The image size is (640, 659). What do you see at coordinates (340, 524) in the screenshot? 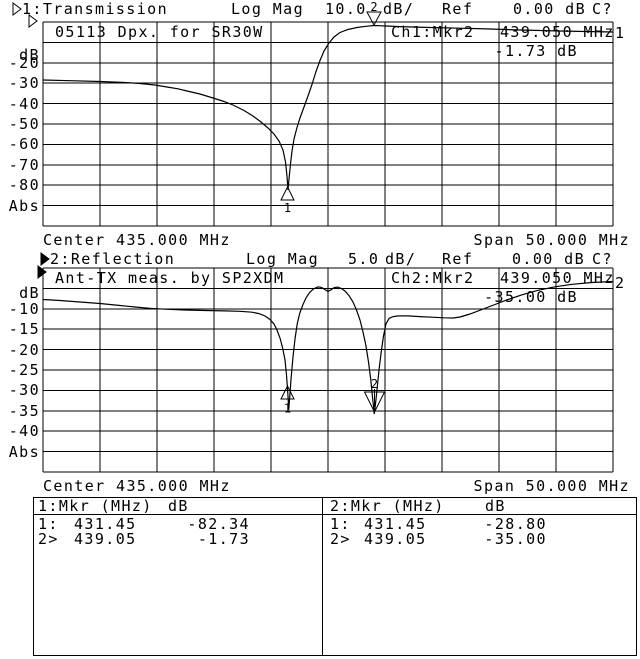
I see `mkr-table-2-row1-id: 1:` at bounding box center [340, 524].